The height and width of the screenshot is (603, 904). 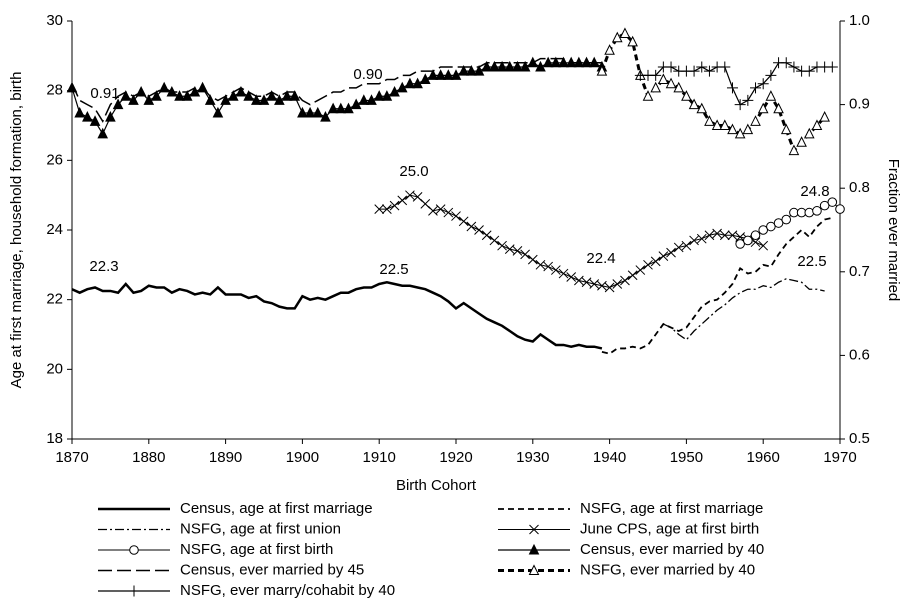 What do you see at coordinates (859, 104) in the screenshot?
I see `y2-tick-label: 0.9` at bounding box center [859, 104].